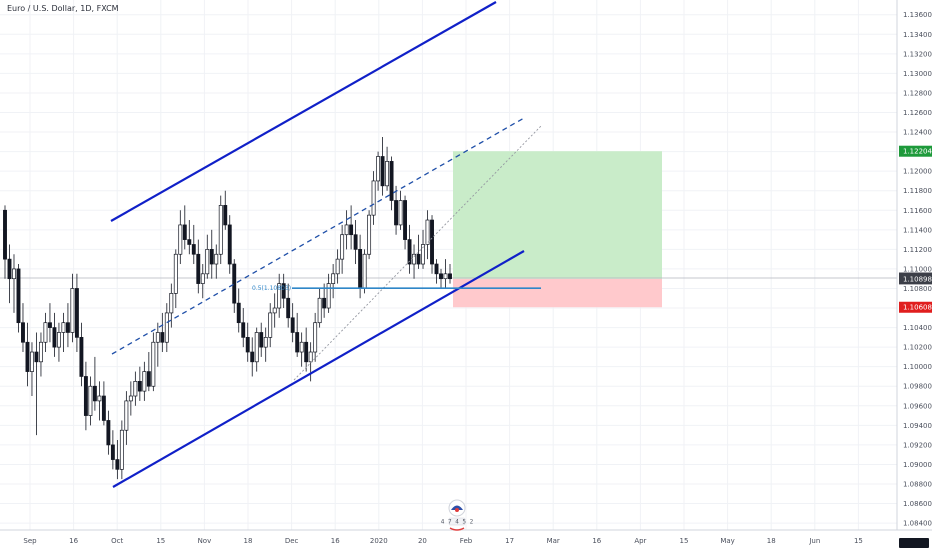 This screenshot has width=932, height=550. Describe the element at coordinates (248, 541) in the screenshot. I see `x-tick-label: 18` at that location.